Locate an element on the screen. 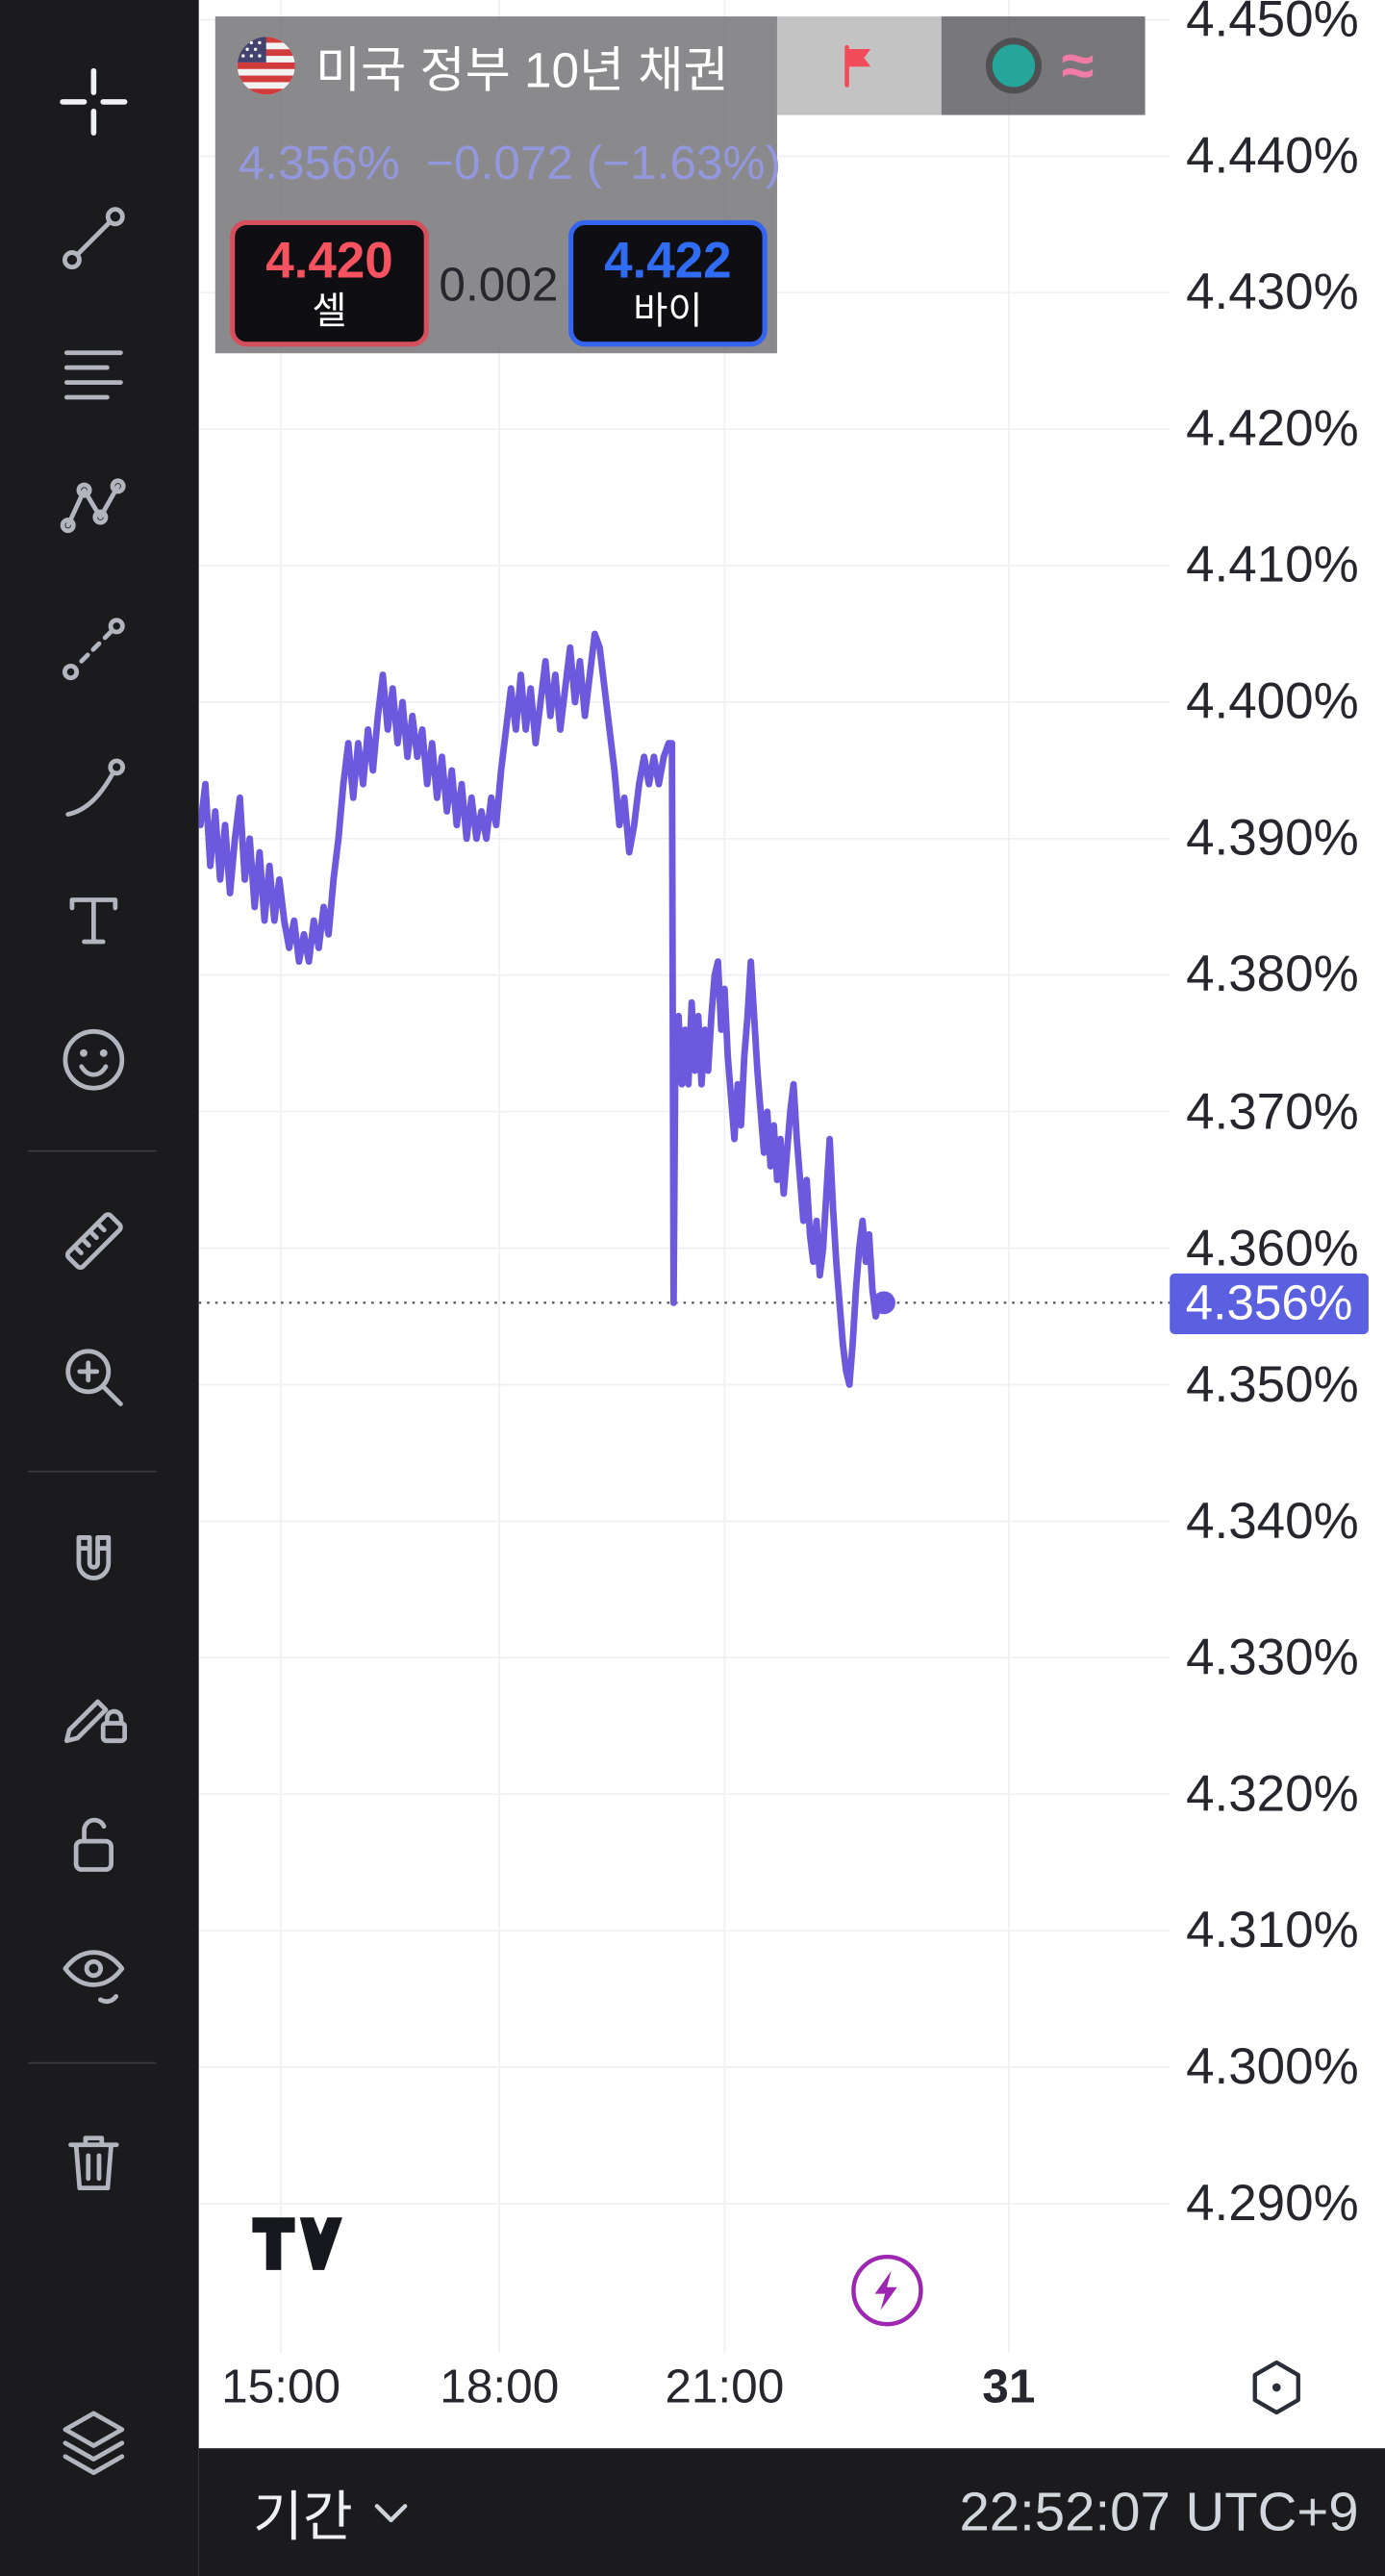 The width and height of the screenshot is (1385, 2576). price-axis-label: 4.320% is located at coordinates (1272, 1793).